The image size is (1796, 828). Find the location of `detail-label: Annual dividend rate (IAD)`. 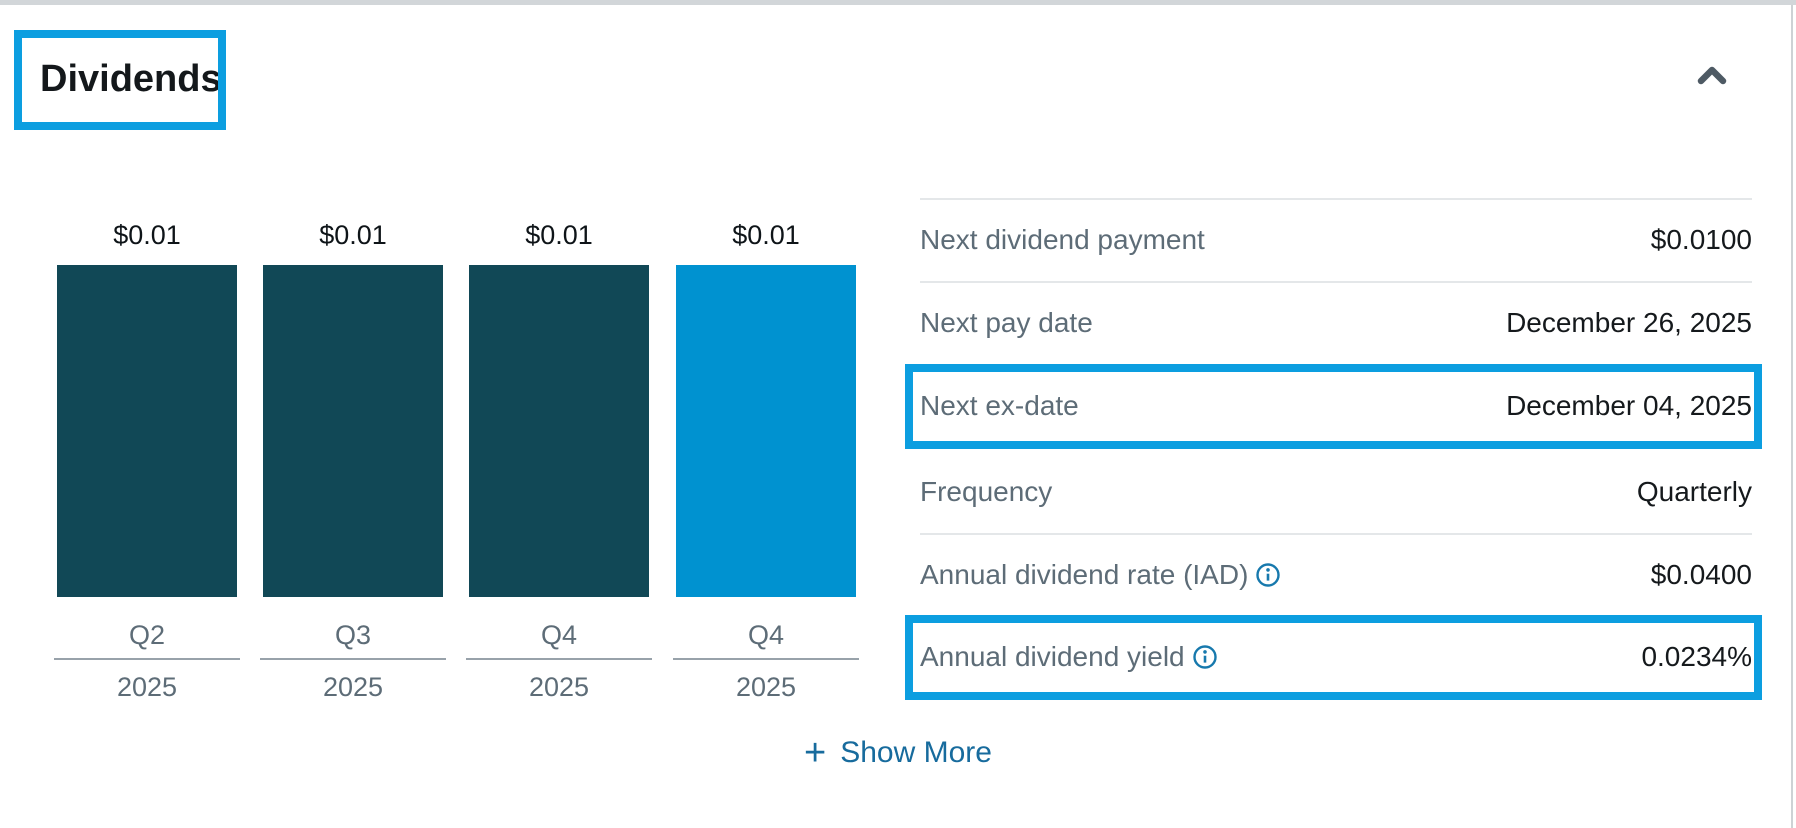

detail-label: Annual dividend rate (IAD) is located at coordinates (1084, 574).